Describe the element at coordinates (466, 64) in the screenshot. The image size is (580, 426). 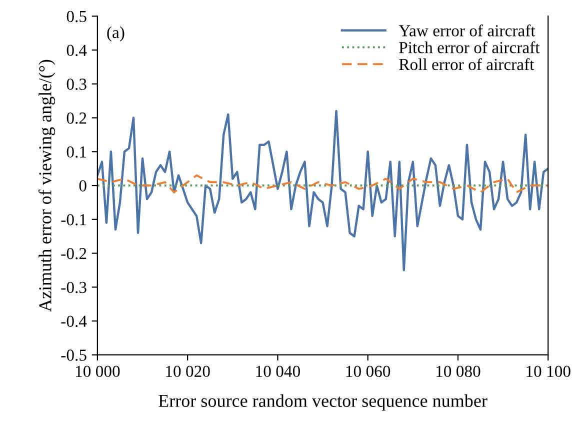
I see `legend-label: Roll error of aircraft` at that location.